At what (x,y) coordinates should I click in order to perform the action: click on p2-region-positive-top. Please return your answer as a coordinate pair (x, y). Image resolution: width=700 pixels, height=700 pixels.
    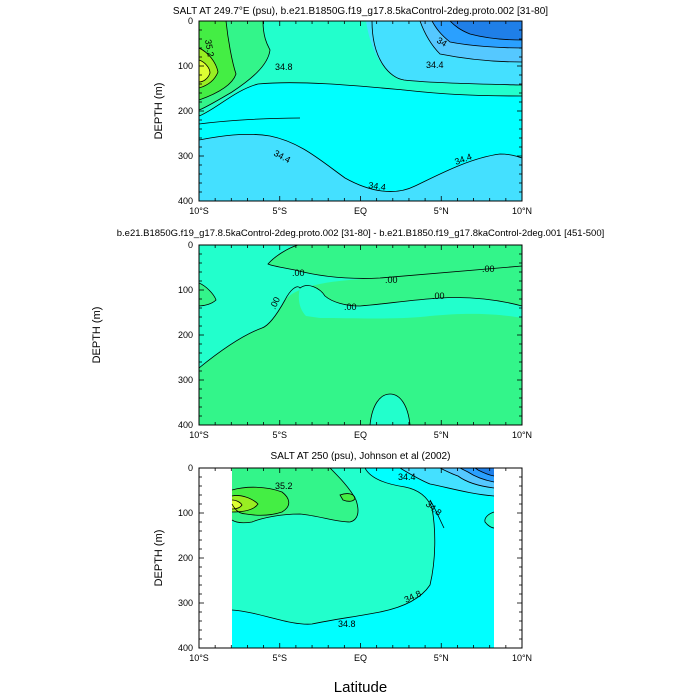
    Looking at the image, I should click on (395, 262).